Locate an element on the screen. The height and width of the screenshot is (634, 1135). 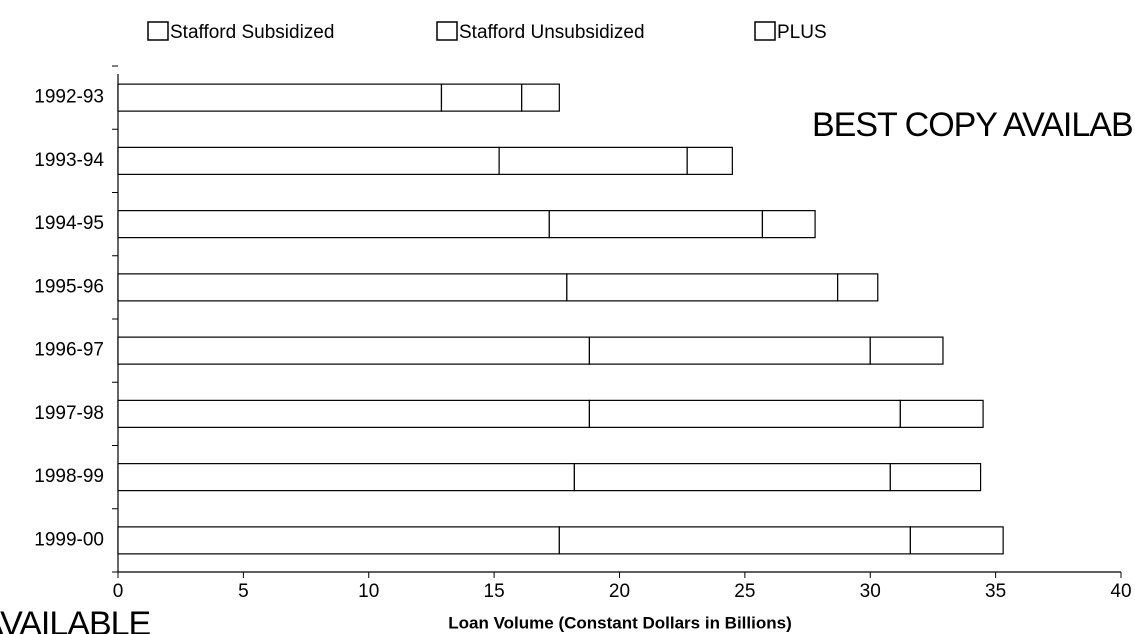
y-tick-label: 1997-98 is located at coordinates (69, 413).